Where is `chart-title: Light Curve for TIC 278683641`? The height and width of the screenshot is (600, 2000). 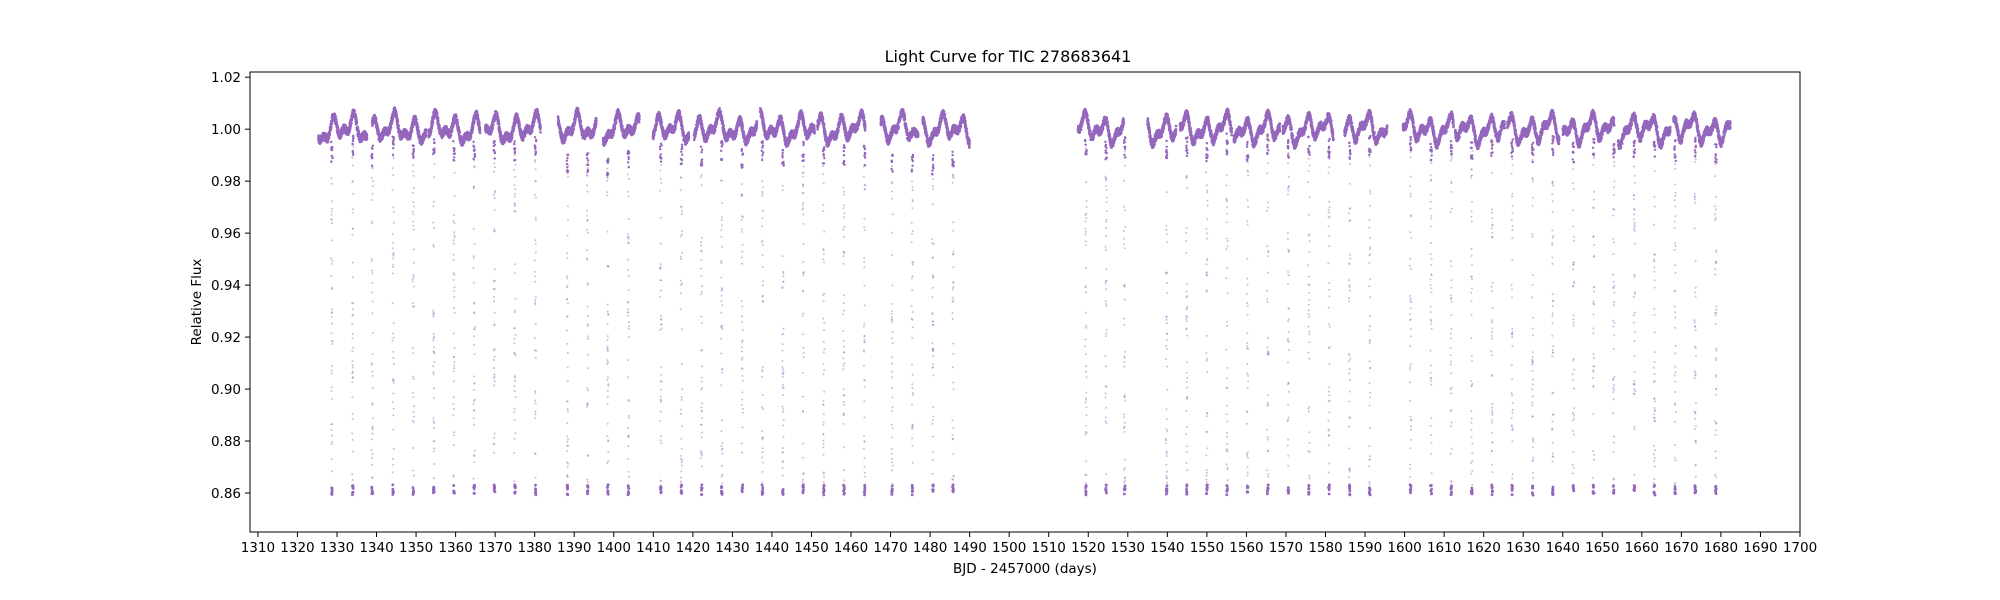
chart-title: Light Curve for TIC 278683641 is located at coordinates (1008, 56).